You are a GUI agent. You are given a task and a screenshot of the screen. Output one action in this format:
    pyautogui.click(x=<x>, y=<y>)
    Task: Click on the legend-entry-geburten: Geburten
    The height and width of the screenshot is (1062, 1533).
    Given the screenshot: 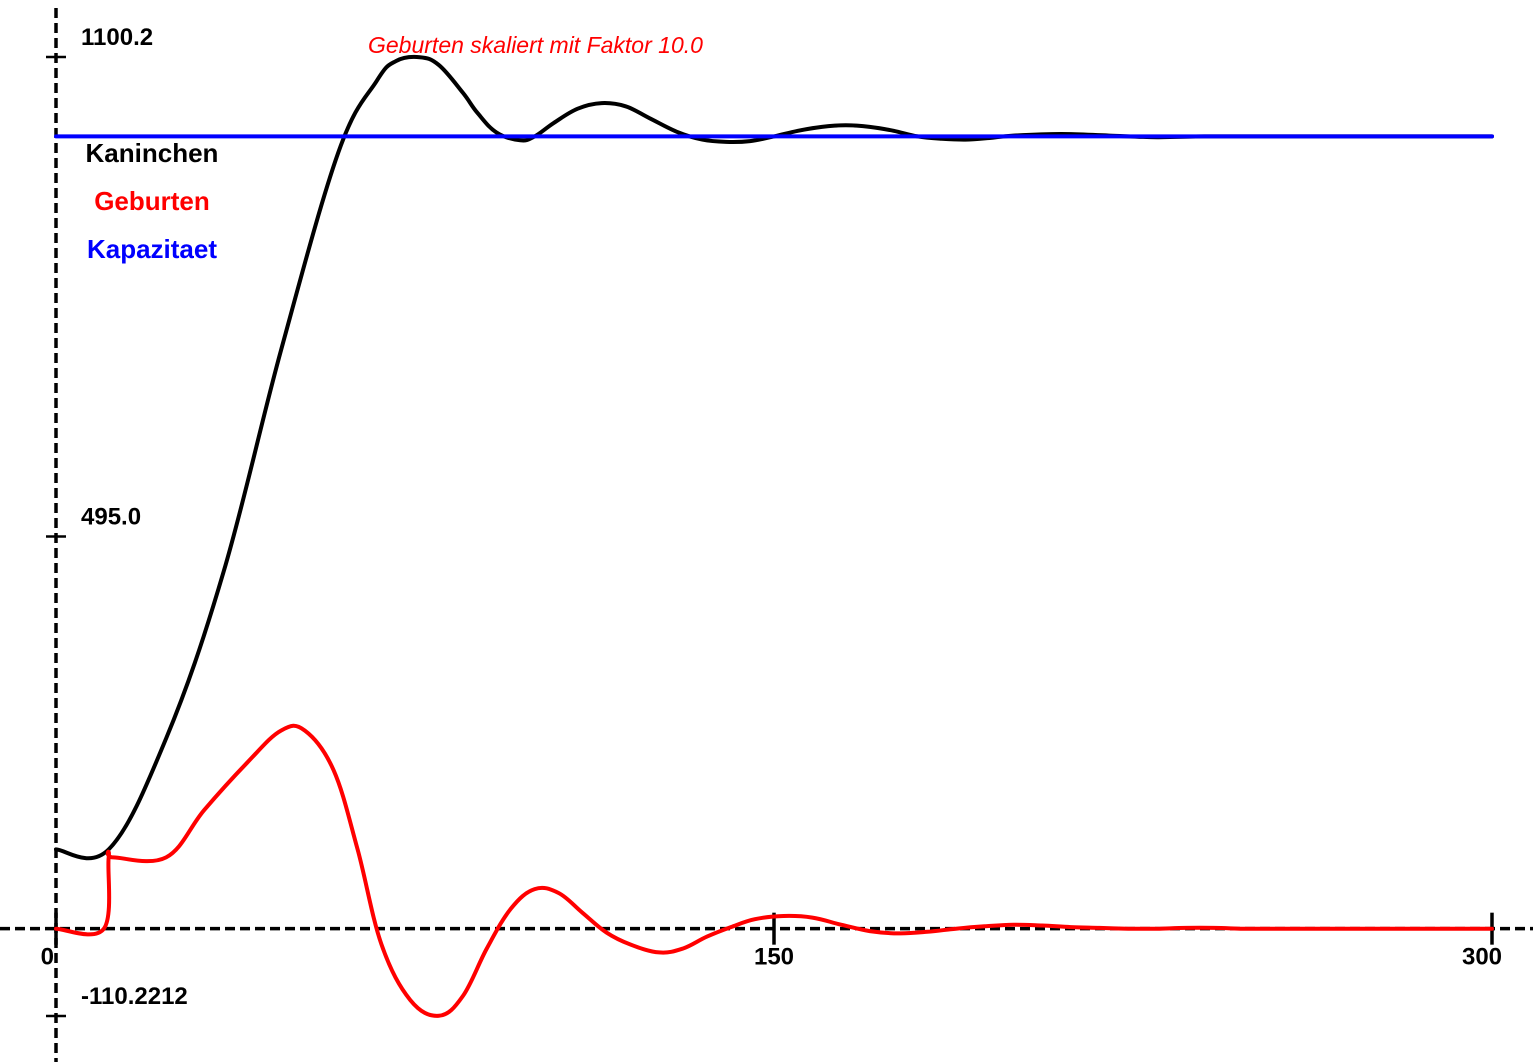 What is the action you would take?
    pyautogui.click(x=152, y=201)
    